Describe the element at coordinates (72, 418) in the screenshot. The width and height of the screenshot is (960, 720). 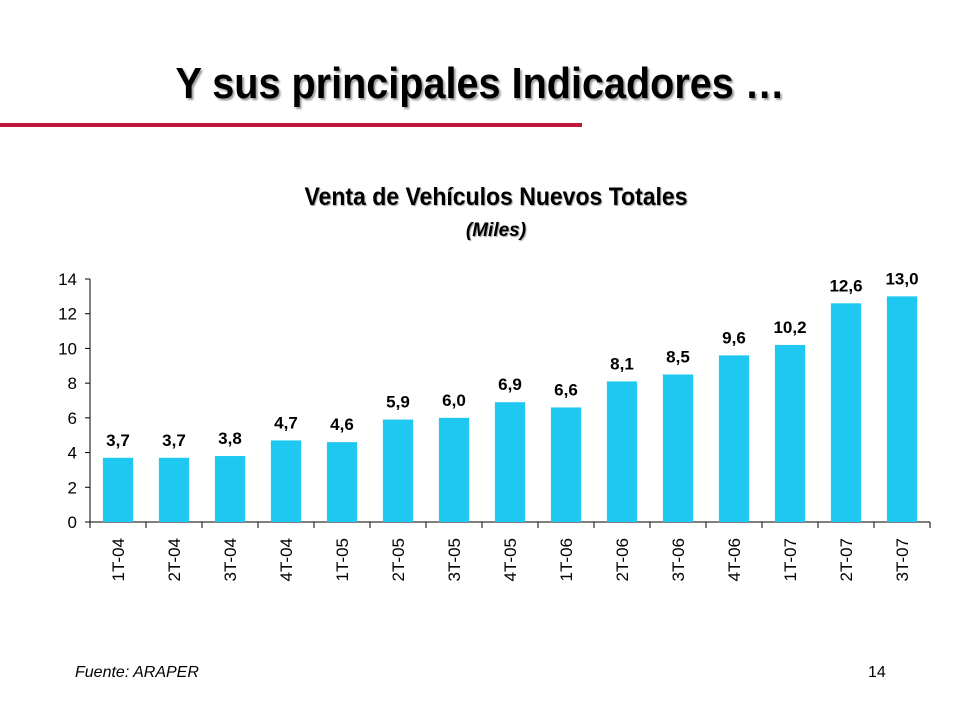
I see `y-tick-label: 6` at that location.